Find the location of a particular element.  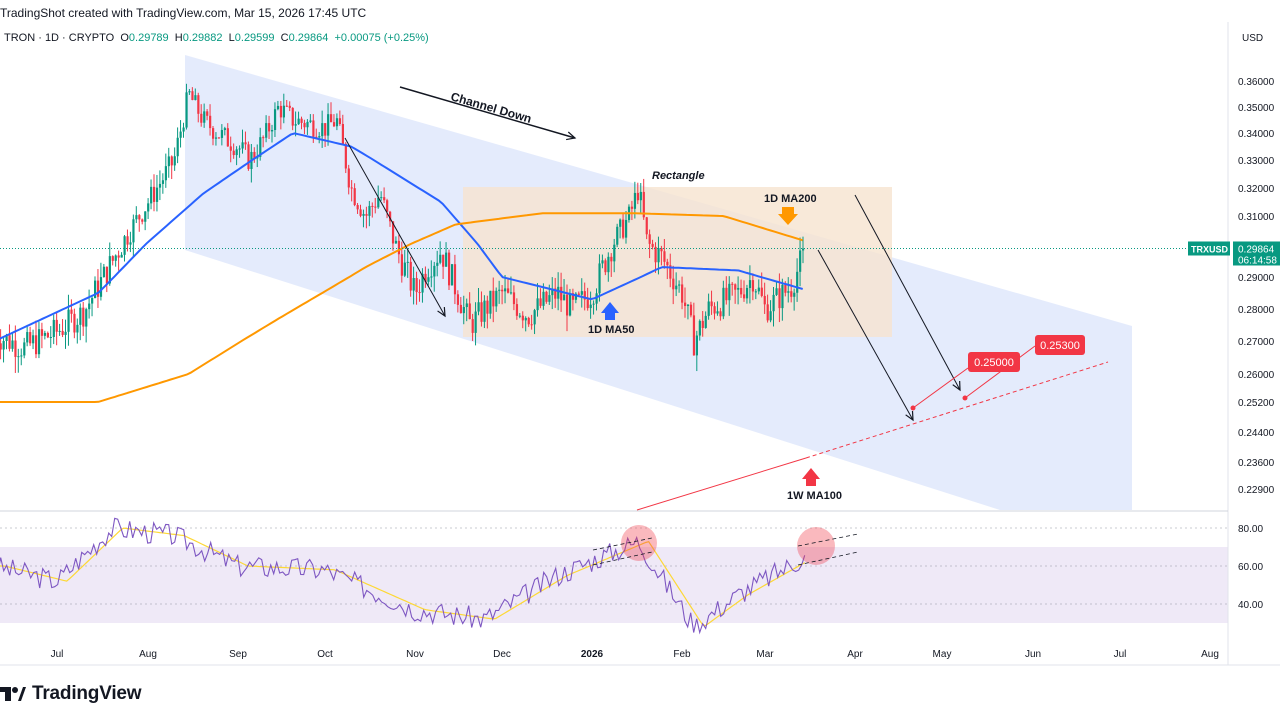

price-tick-label: 0.36000 is located at coordinates (1256, 82).